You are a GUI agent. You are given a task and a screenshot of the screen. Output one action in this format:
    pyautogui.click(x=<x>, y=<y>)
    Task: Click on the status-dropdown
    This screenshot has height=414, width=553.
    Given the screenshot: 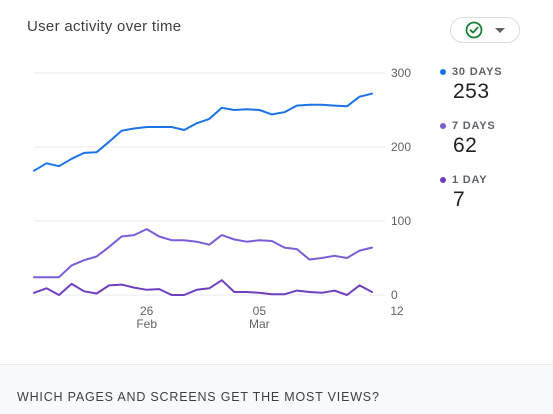 What is the action you would take?
    pyautogui.click(x=485, y=30)
    